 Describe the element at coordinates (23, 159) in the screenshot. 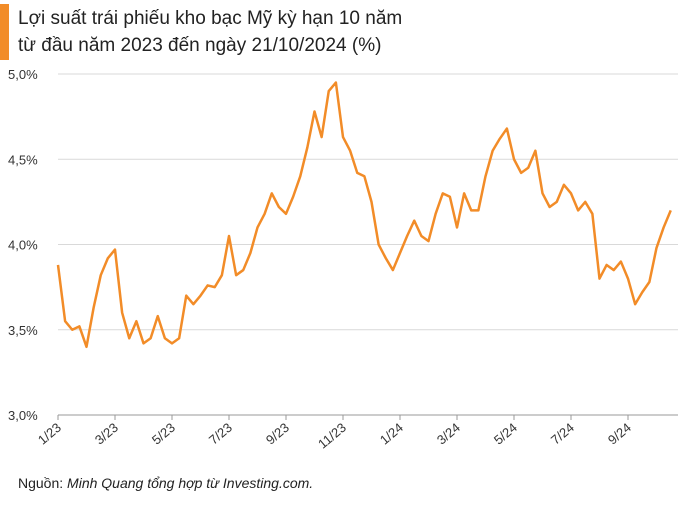

I see `y-tick-label: 4,5%` at that location.